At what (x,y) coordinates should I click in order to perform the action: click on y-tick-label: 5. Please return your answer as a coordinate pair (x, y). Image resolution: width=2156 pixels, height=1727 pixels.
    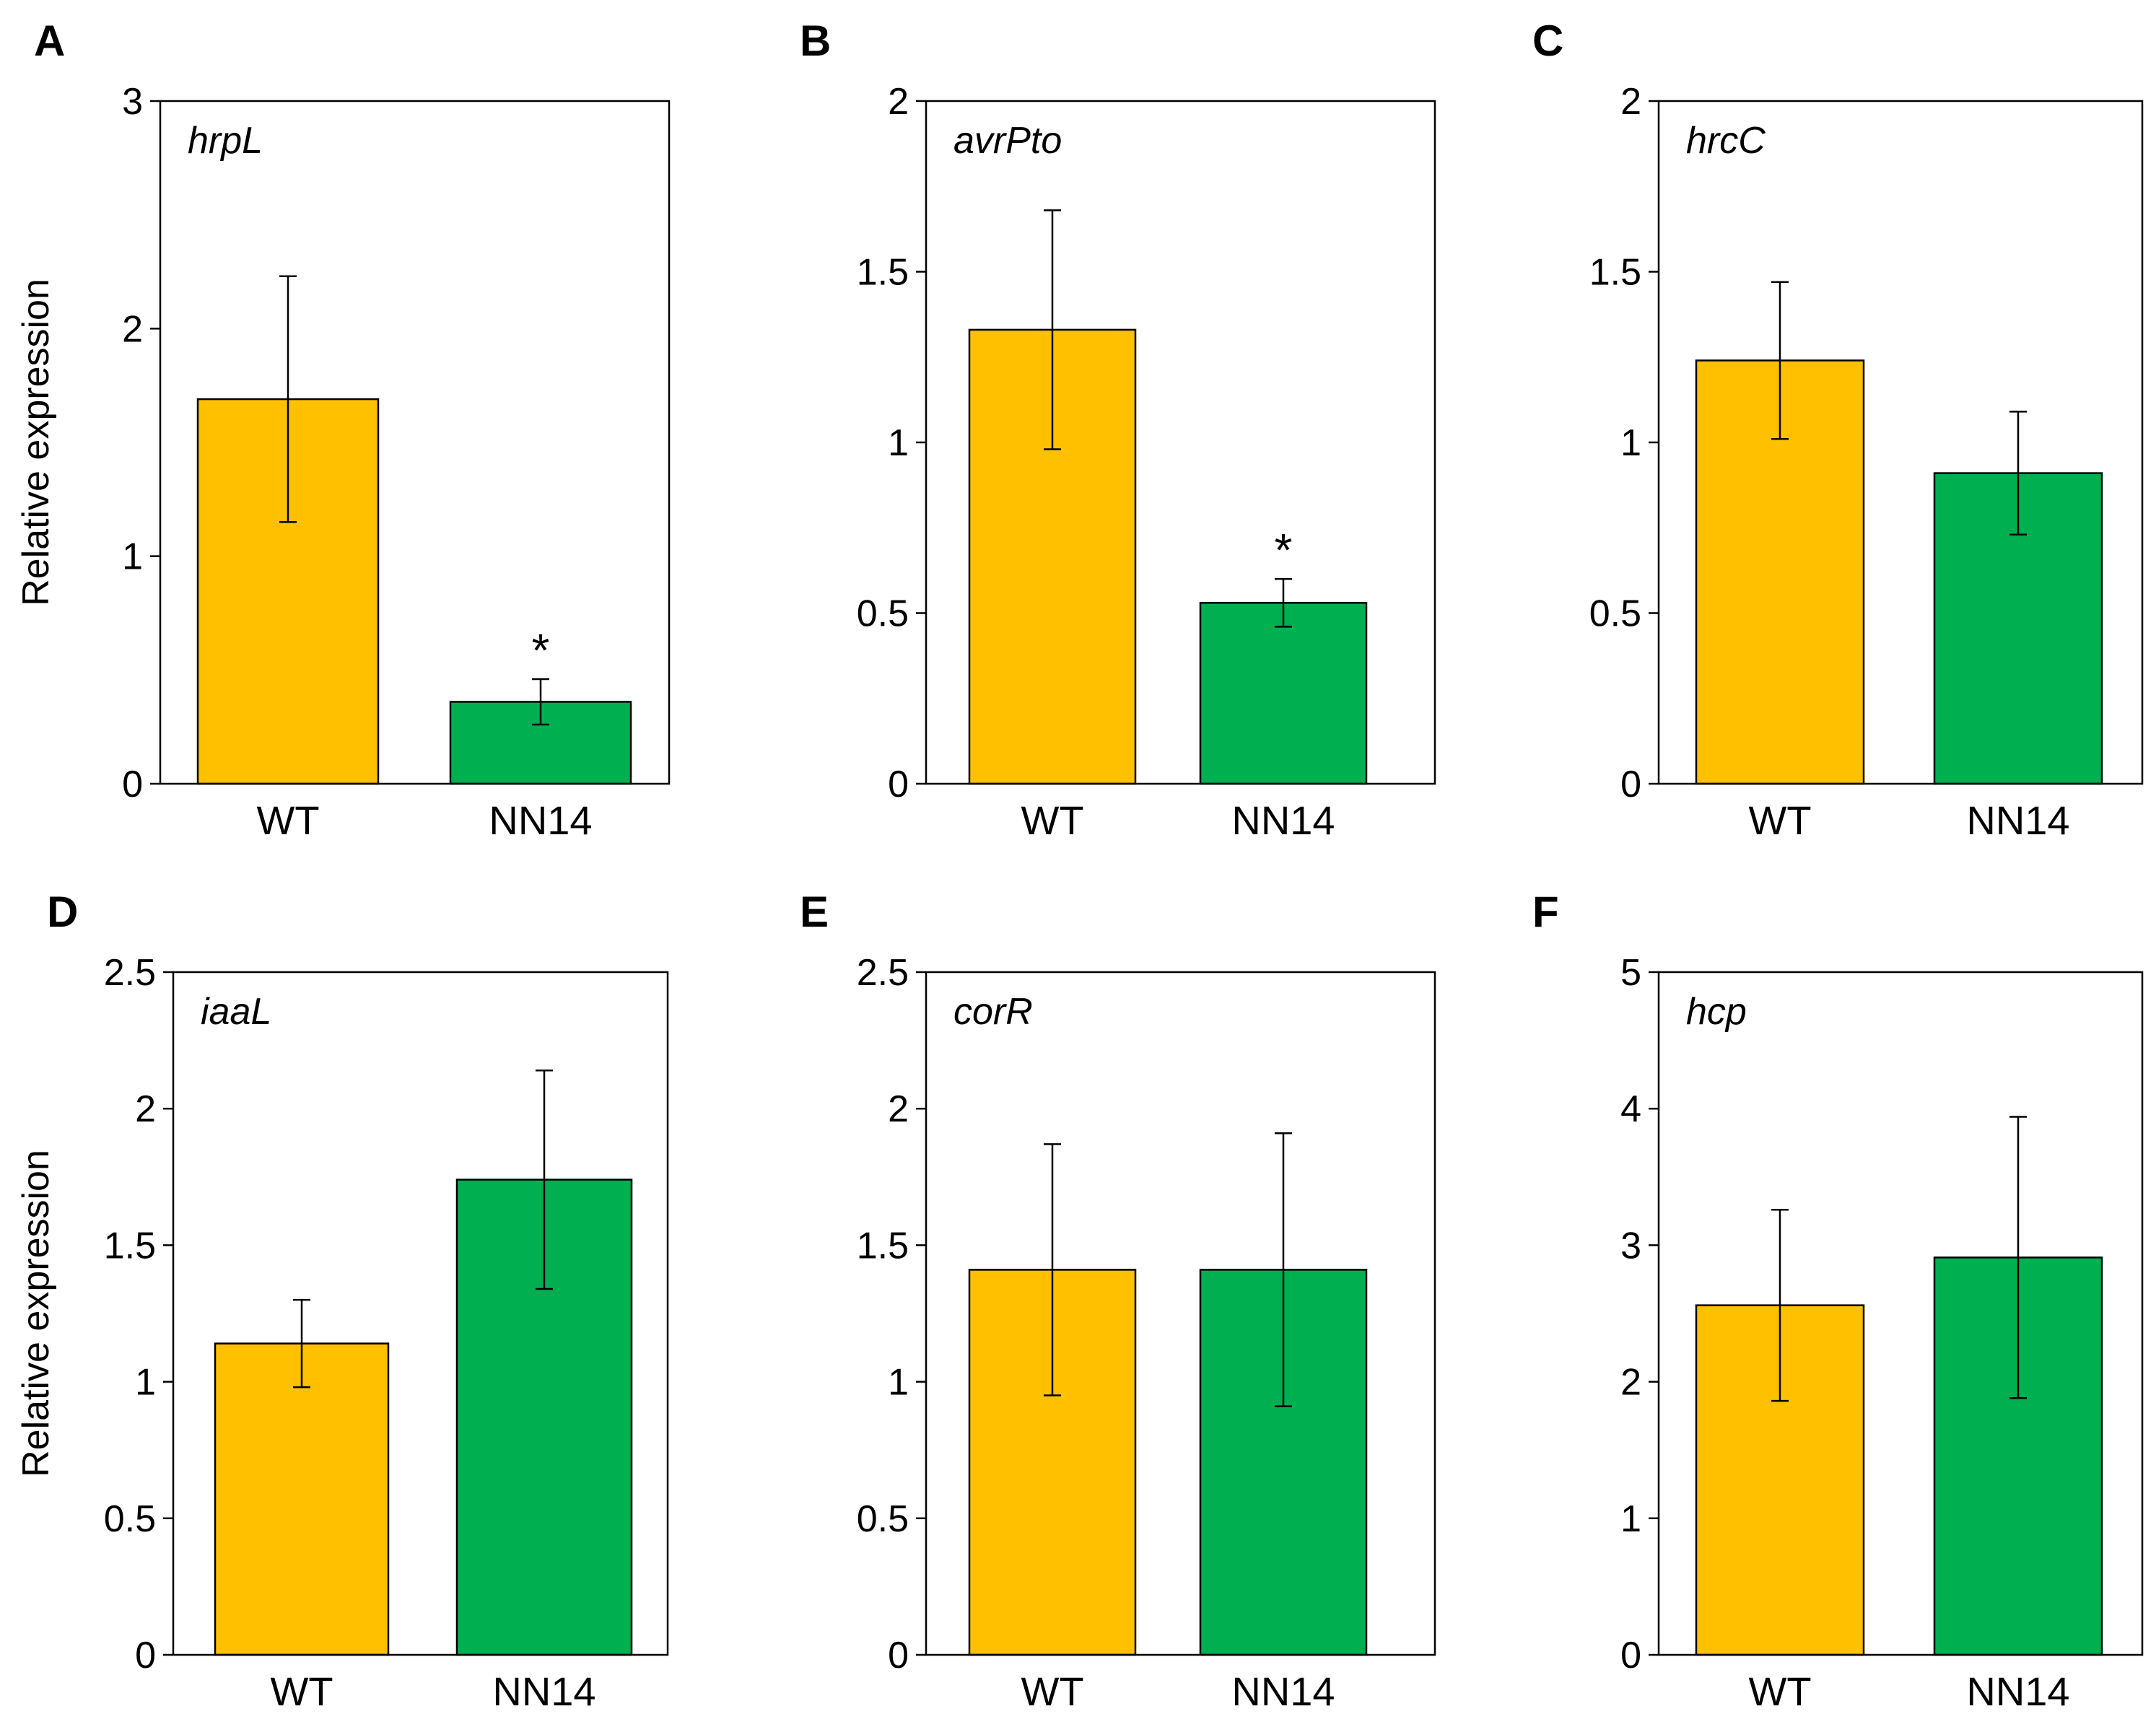
    Looking at the image, I should click on (1630, 973).